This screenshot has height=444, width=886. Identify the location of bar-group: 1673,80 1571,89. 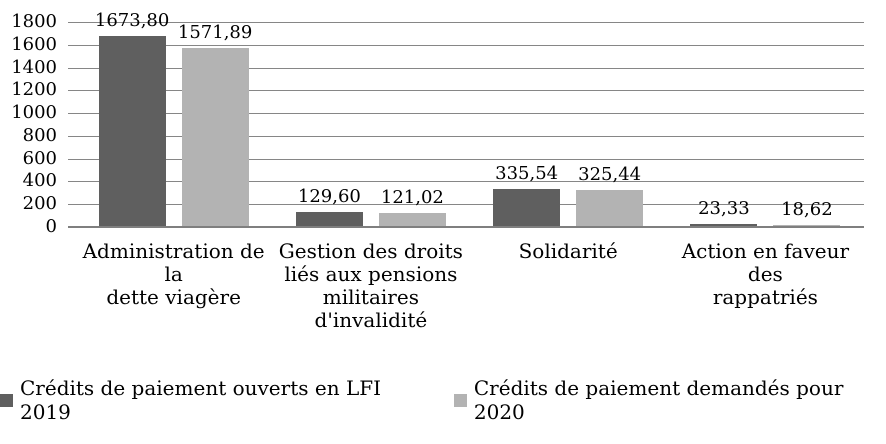
(173, 118).